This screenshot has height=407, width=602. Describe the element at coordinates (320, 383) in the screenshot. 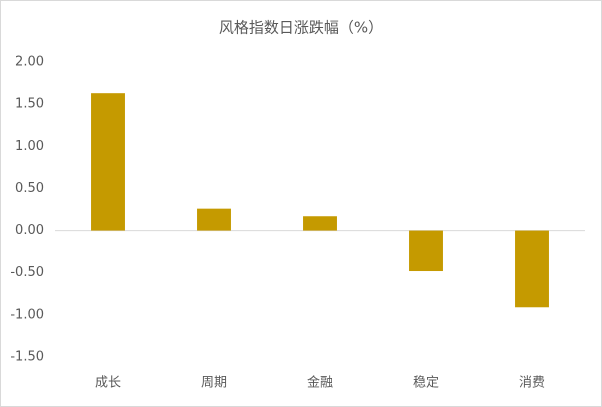

I see `x-tick-label: 金融` at that location.